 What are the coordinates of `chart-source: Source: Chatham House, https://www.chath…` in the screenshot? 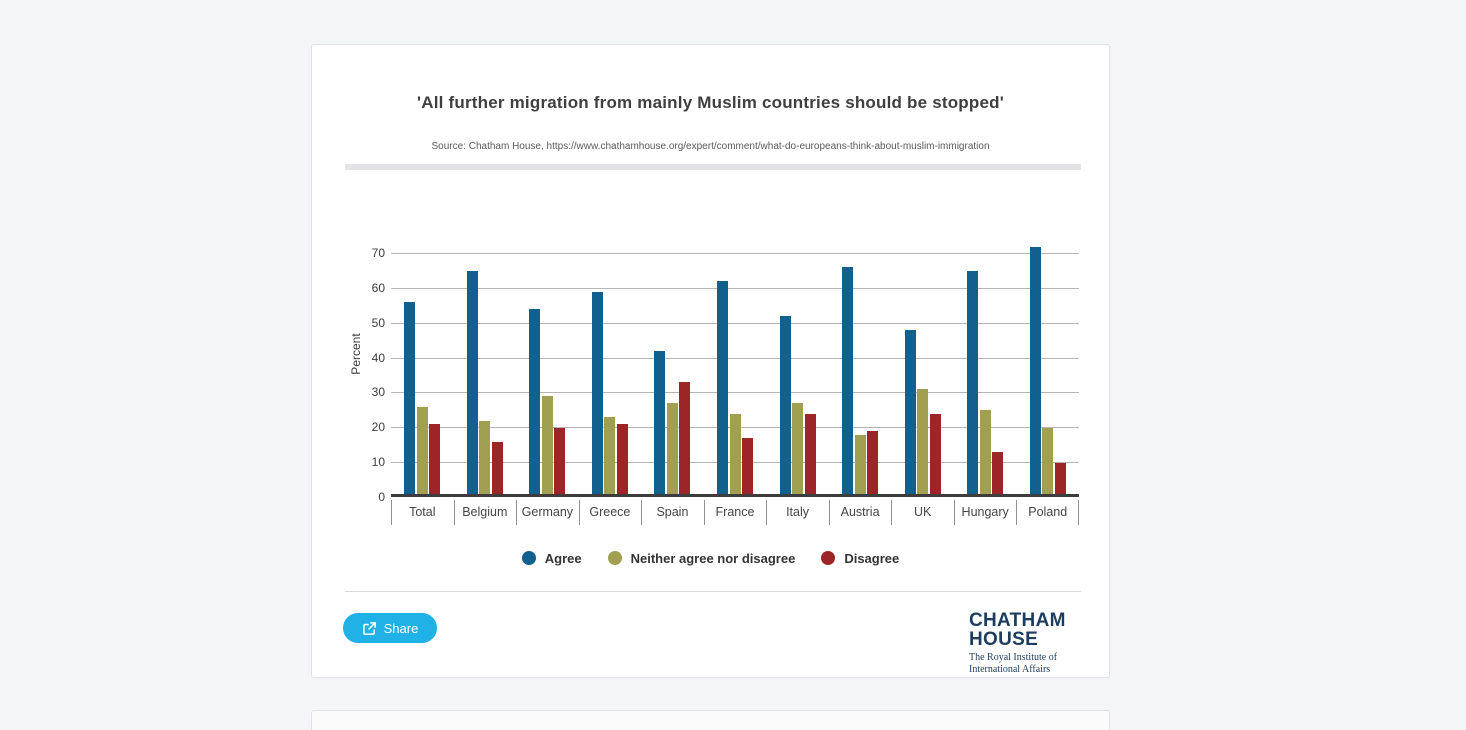 It's located at (710, 146).